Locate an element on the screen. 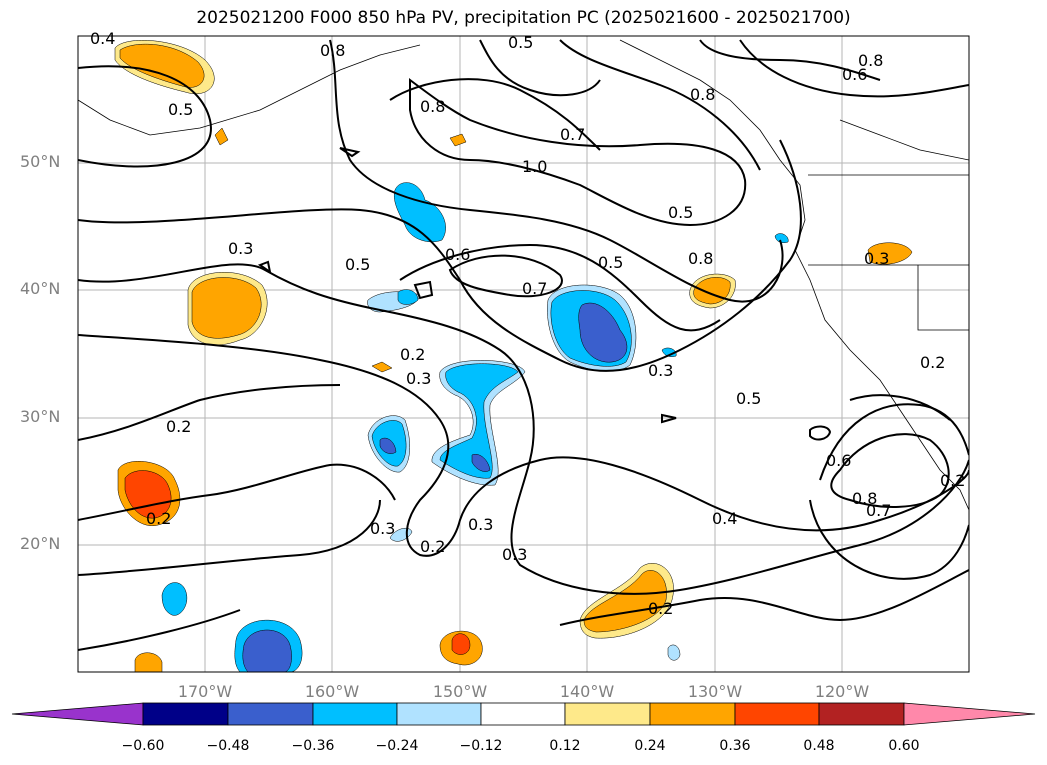 The width and height of the screenshot is (1047, 765). lat-label: 20°N is located at coordinates (40, 543).